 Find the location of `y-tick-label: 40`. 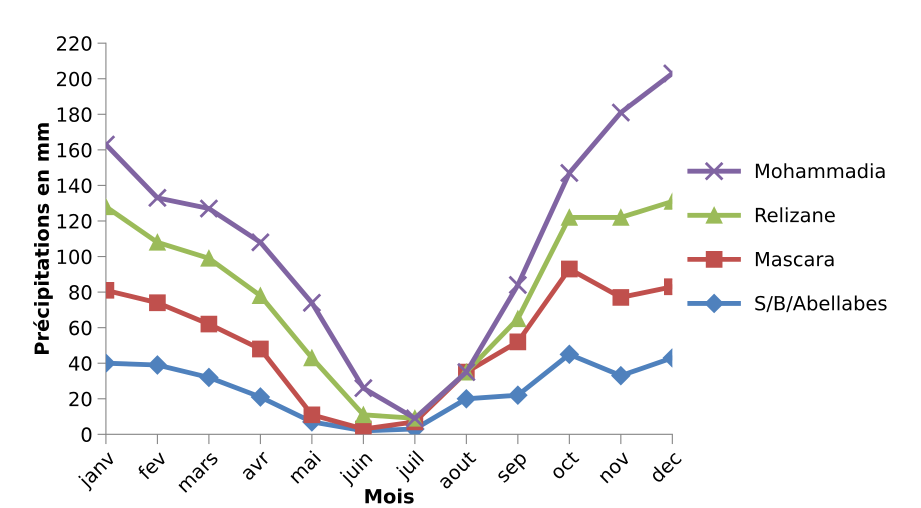

y-tick-label: 40 is located at coordinates (80, 363).